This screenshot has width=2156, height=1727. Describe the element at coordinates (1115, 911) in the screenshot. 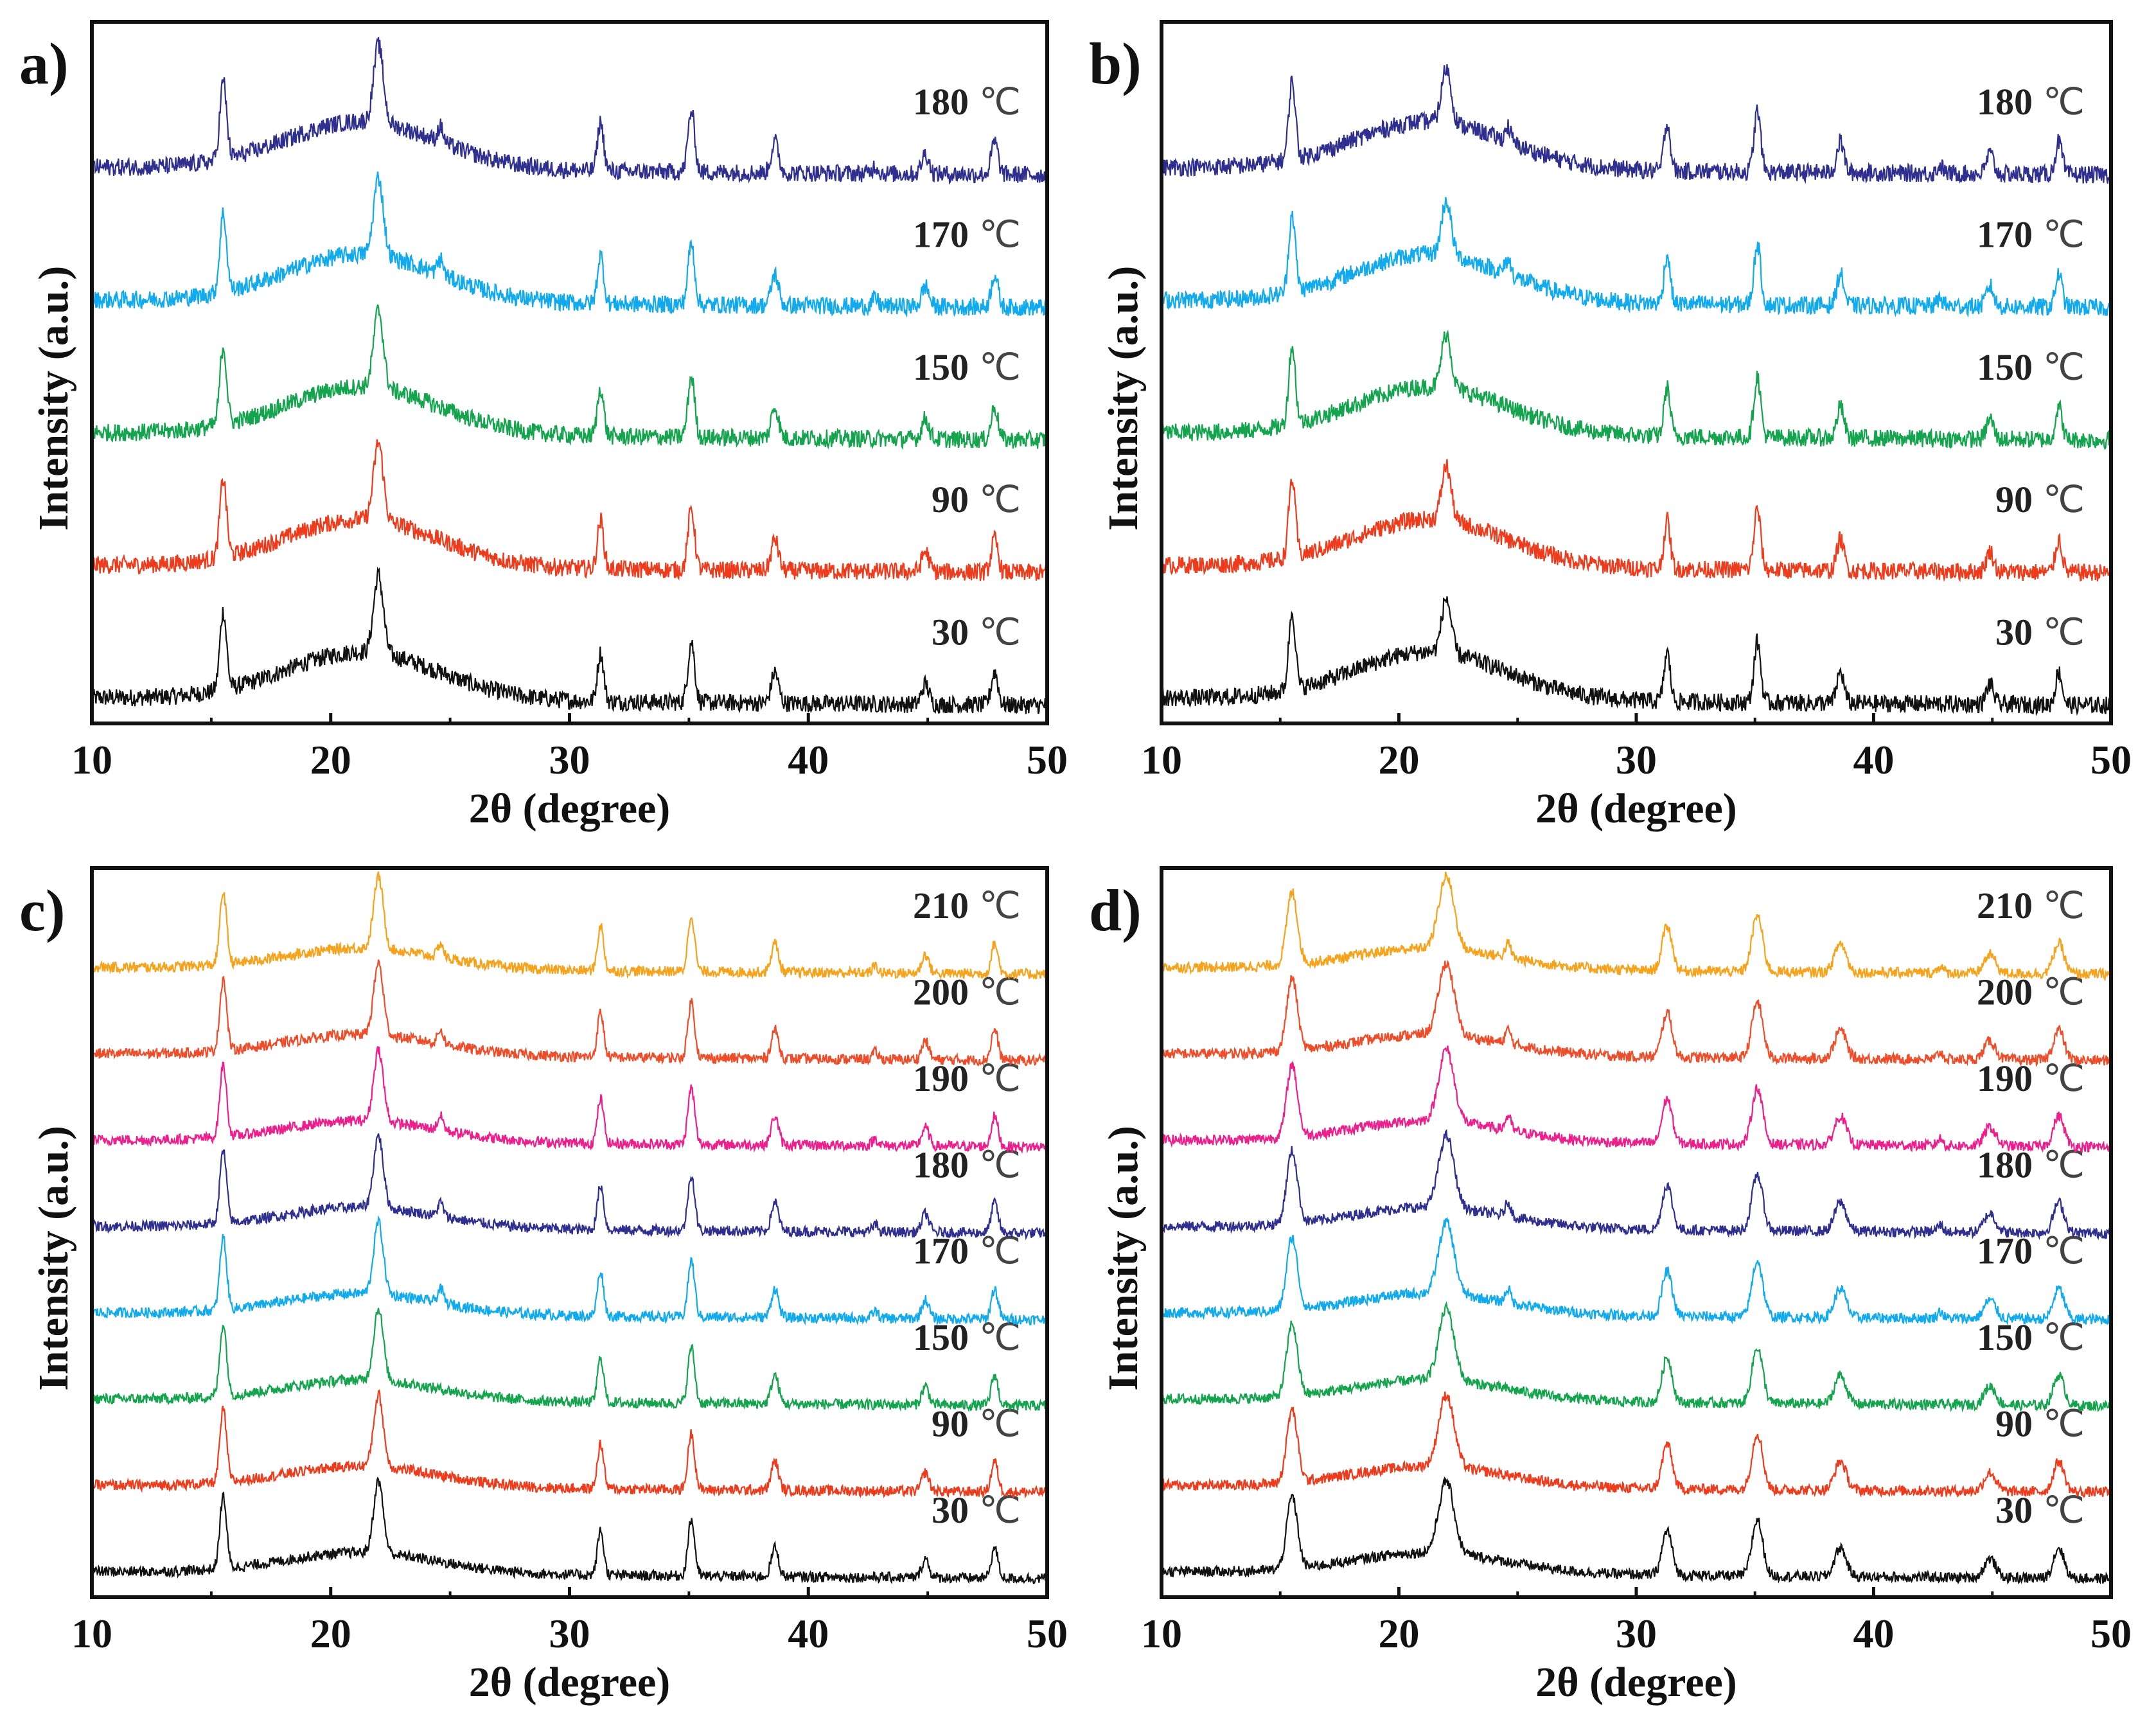

I see `panel-letter: d)` at that location.